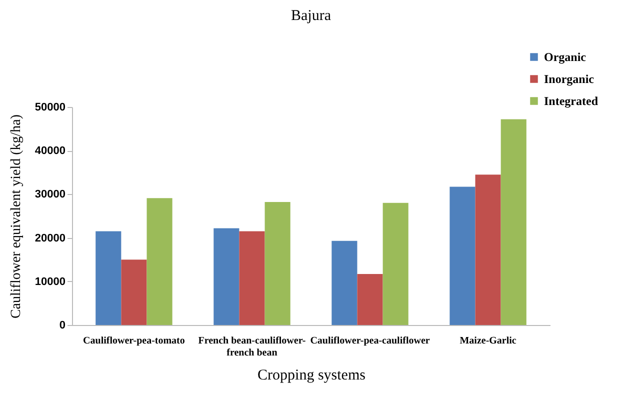 The height and width of the screenshot is (403, 630). I want to click on y-tick-label: 40000, so click(50, 151).